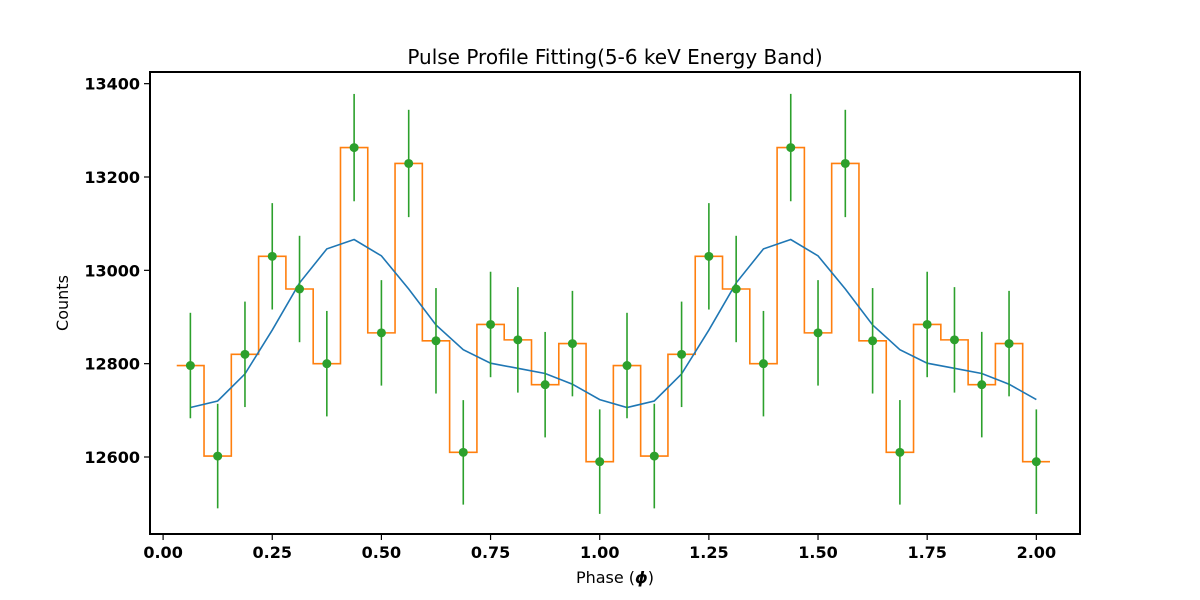  Describe the element at coordinates (708, 552) in the screenshot. I see `x-tick-label: 1.25` at that location.